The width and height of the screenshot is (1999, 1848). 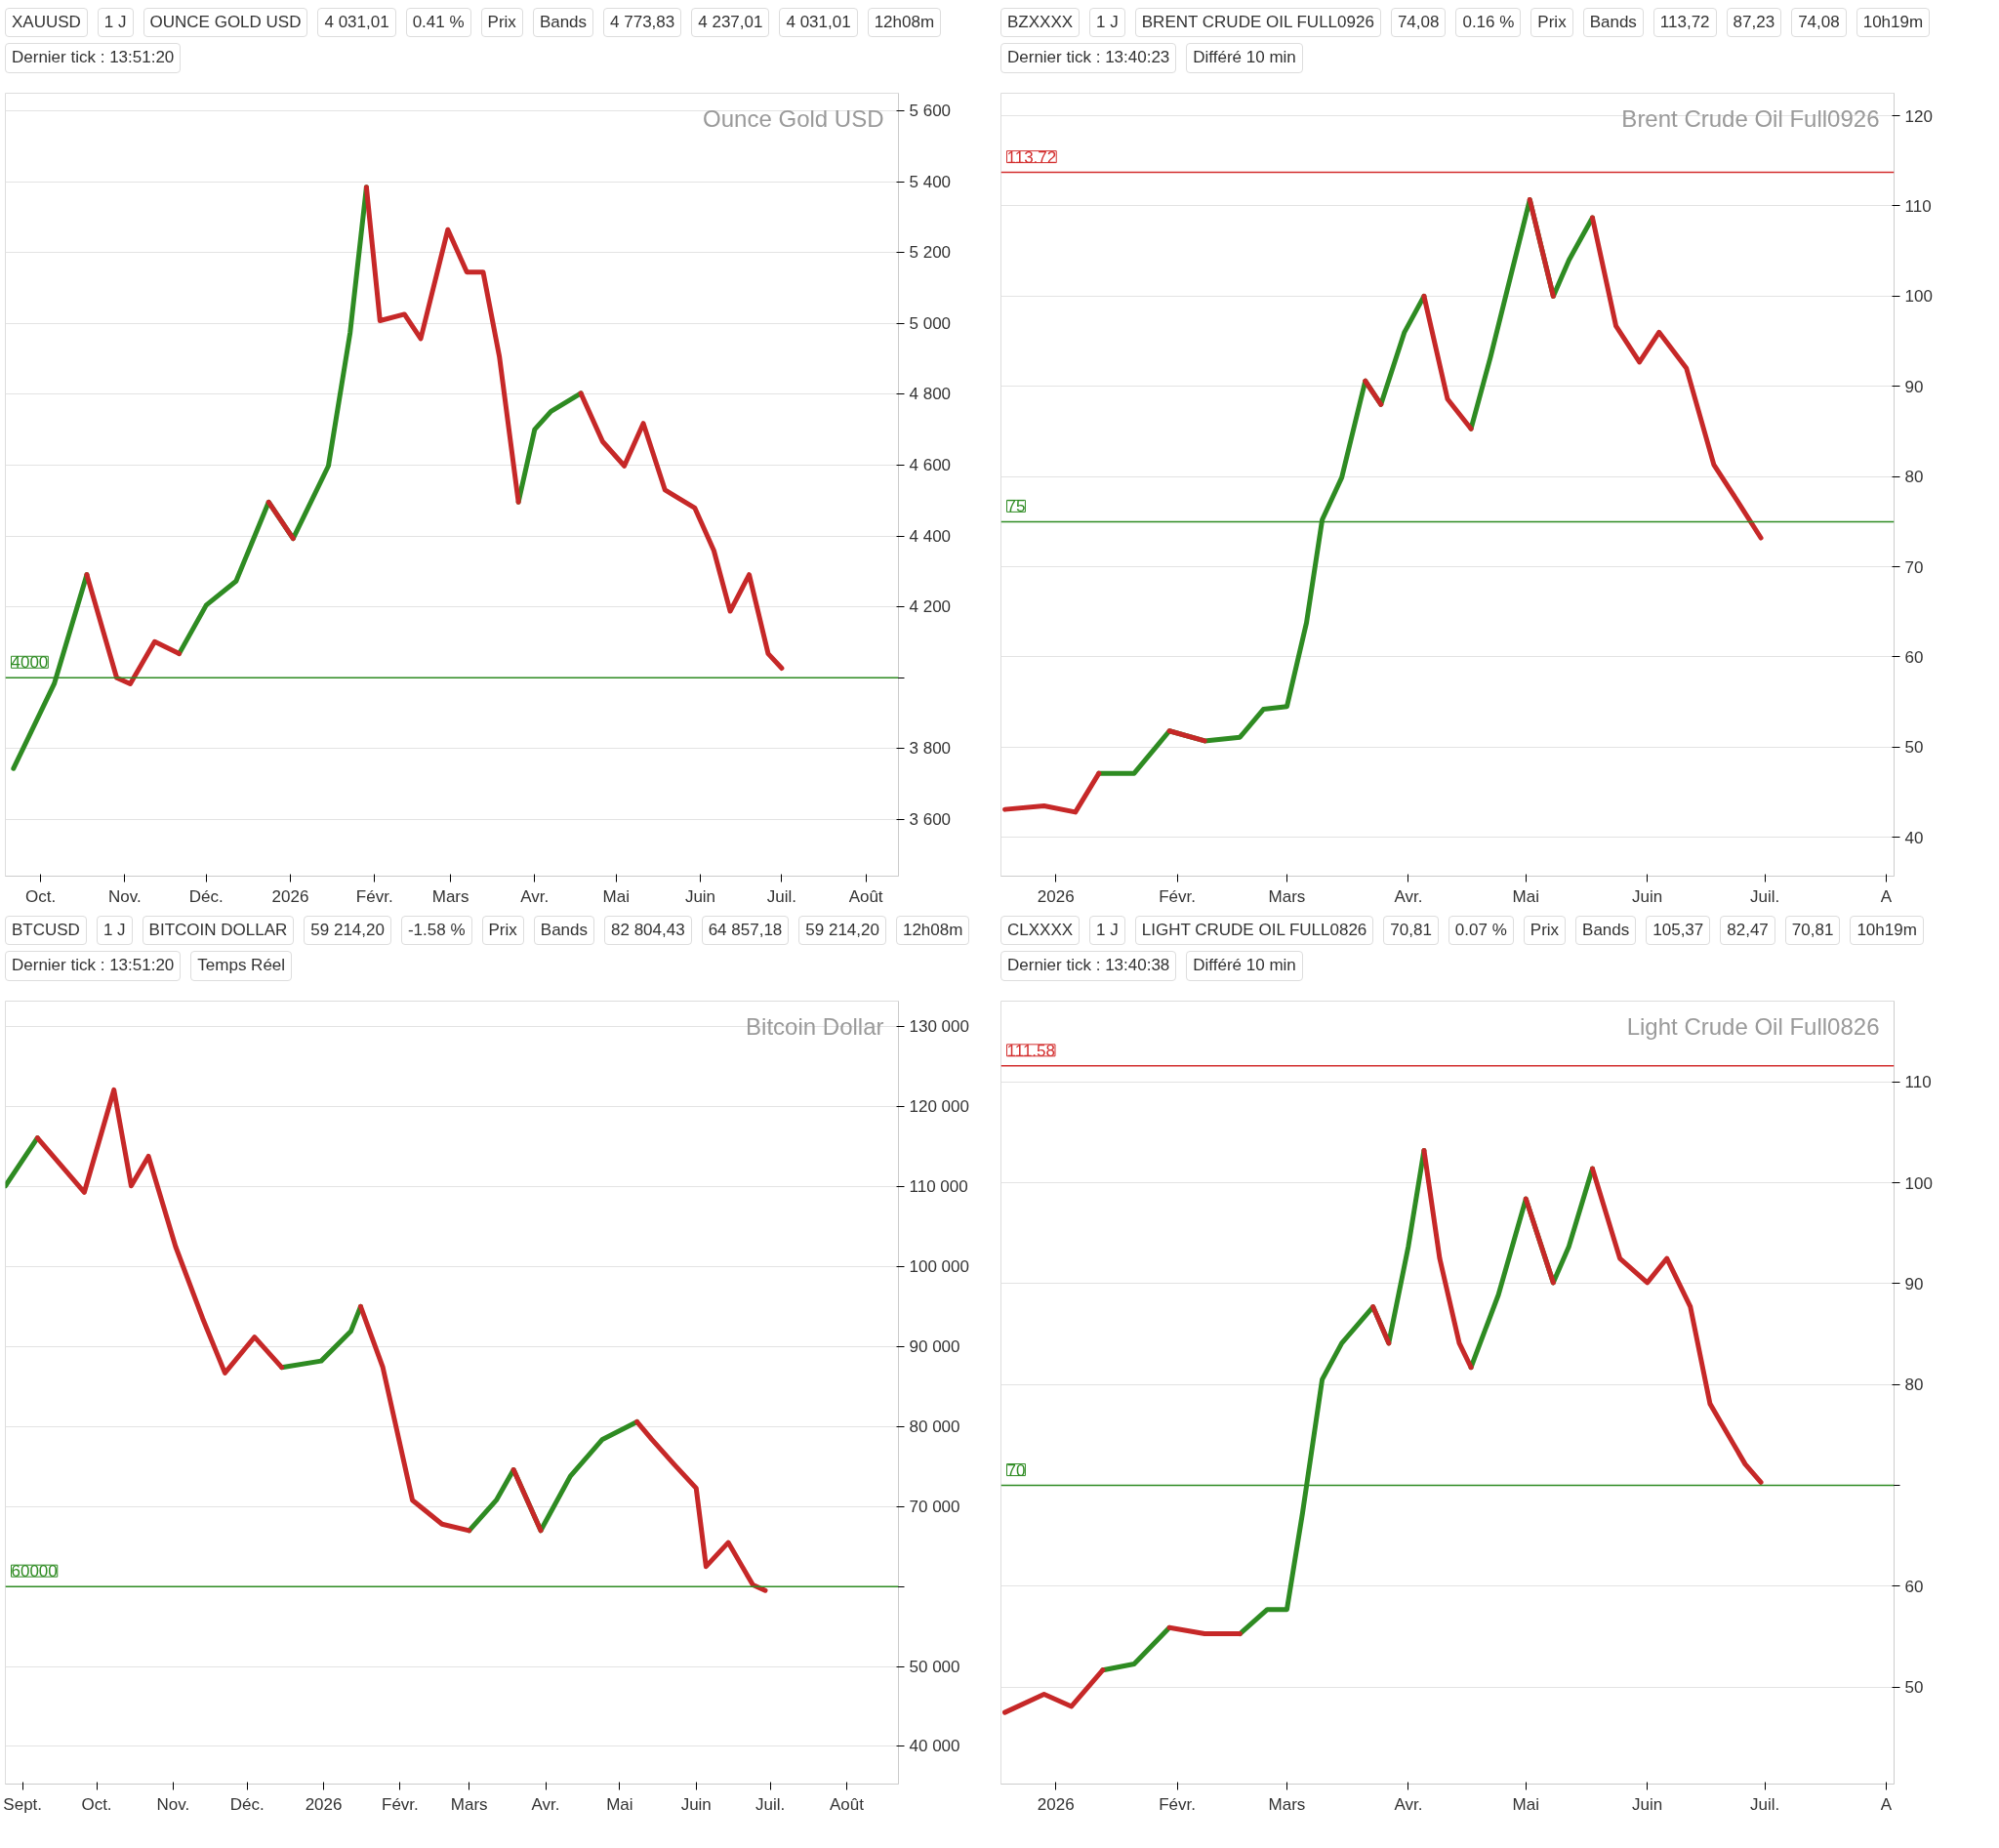 I want to click on text: 82 804,43, so click(x=648, y=931).